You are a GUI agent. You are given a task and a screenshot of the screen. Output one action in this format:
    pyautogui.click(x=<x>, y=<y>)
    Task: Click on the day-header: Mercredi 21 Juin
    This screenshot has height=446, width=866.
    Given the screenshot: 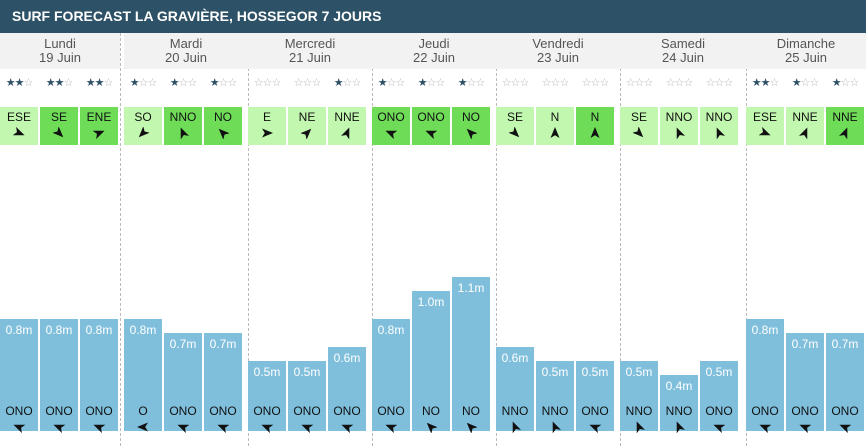 What is the action you would take?
    pyautogui.click(x=310, y=51)
    